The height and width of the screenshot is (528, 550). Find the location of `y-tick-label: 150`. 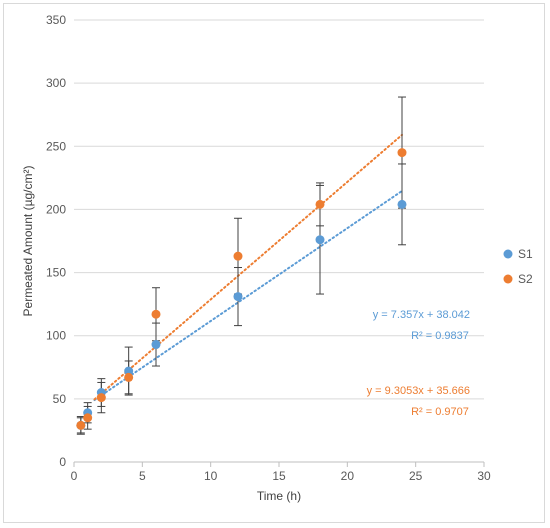

y-tick-label: 150 is located at coordinates (56, 273).